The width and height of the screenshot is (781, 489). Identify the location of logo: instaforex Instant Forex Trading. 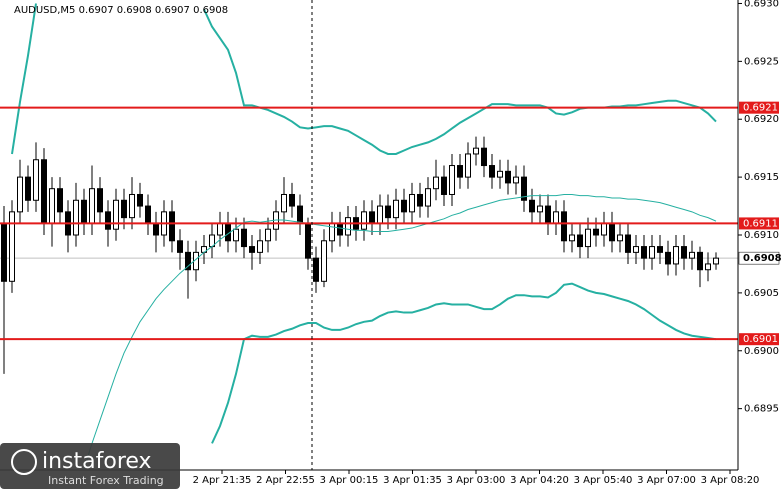
(90, 466).